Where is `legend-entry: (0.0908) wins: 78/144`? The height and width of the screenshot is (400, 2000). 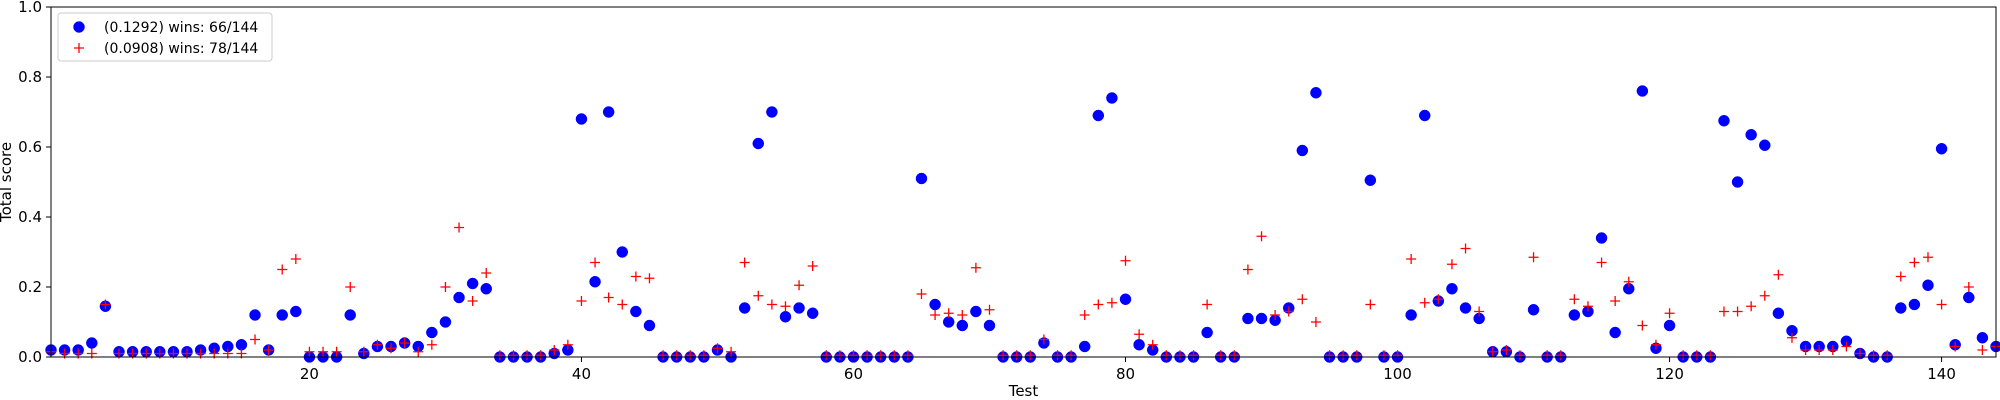
legend-entry: (0.0908) wins: 78/144 is located at coordinates (166, 49).